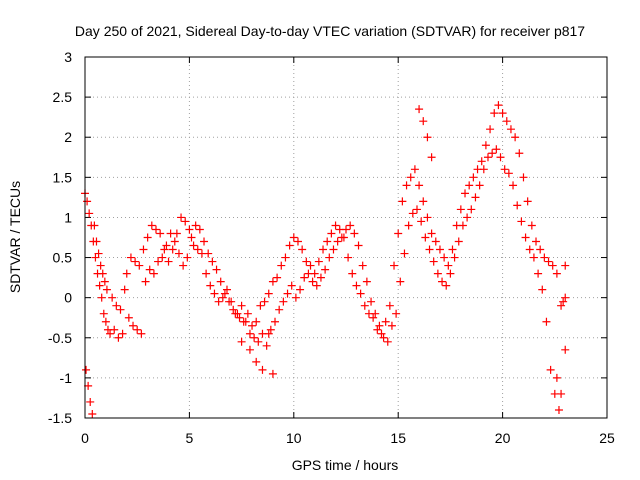 Image resolution: width=640 pixels, height=480 pixels. Describe the element at coordinates (68, 298) in the screenshot. I see `y-tick-label: 0` at that location.